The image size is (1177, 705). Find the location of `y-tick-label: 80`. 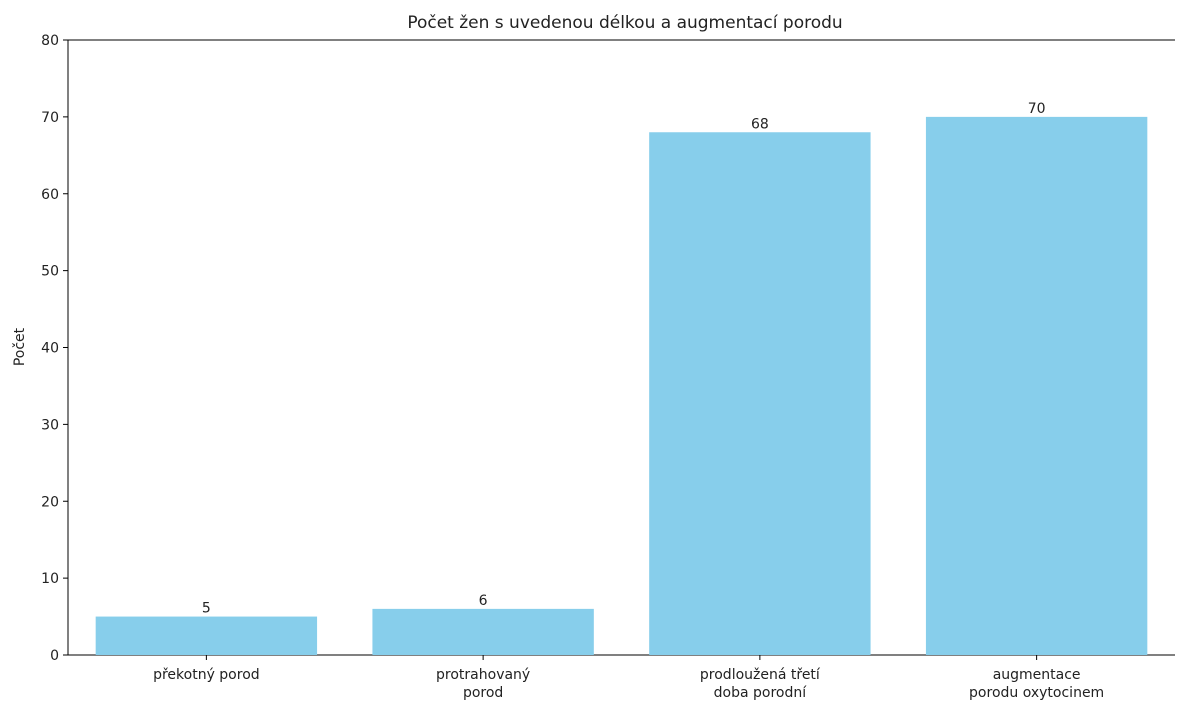

y-tick-label: 80 is located at coordinates (50, 41).